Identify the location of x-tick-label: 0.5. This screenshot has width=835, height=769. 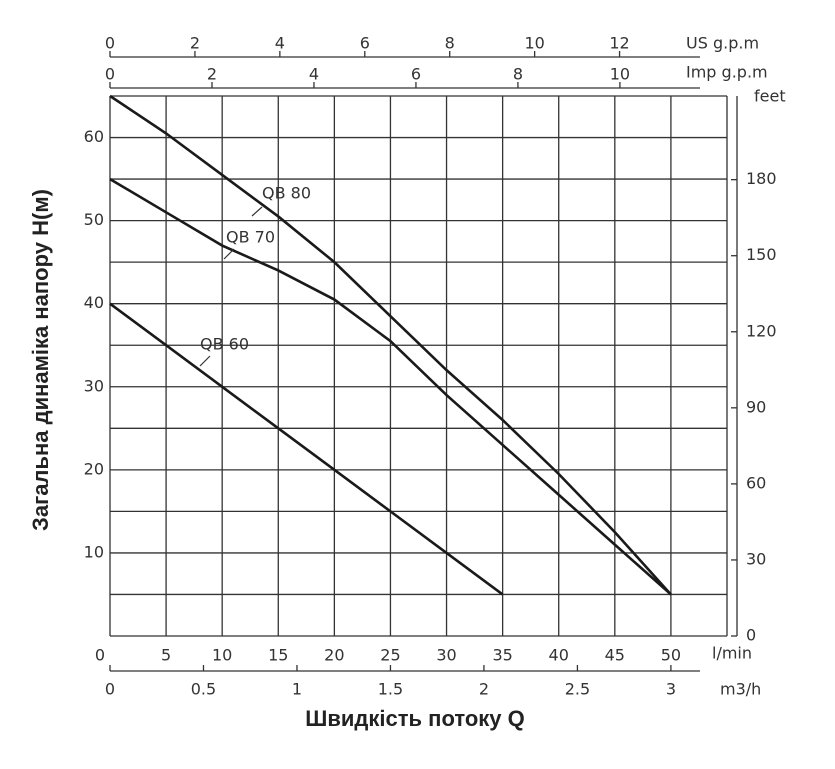
(203, 689).